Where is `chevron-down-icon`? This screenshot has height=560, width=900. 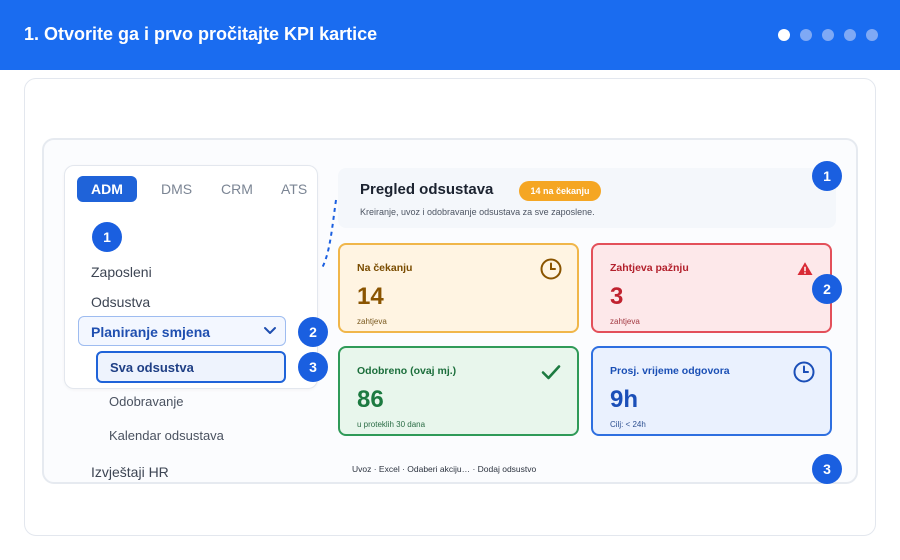
chevron-down-icon is located at coordinates (270, 330).